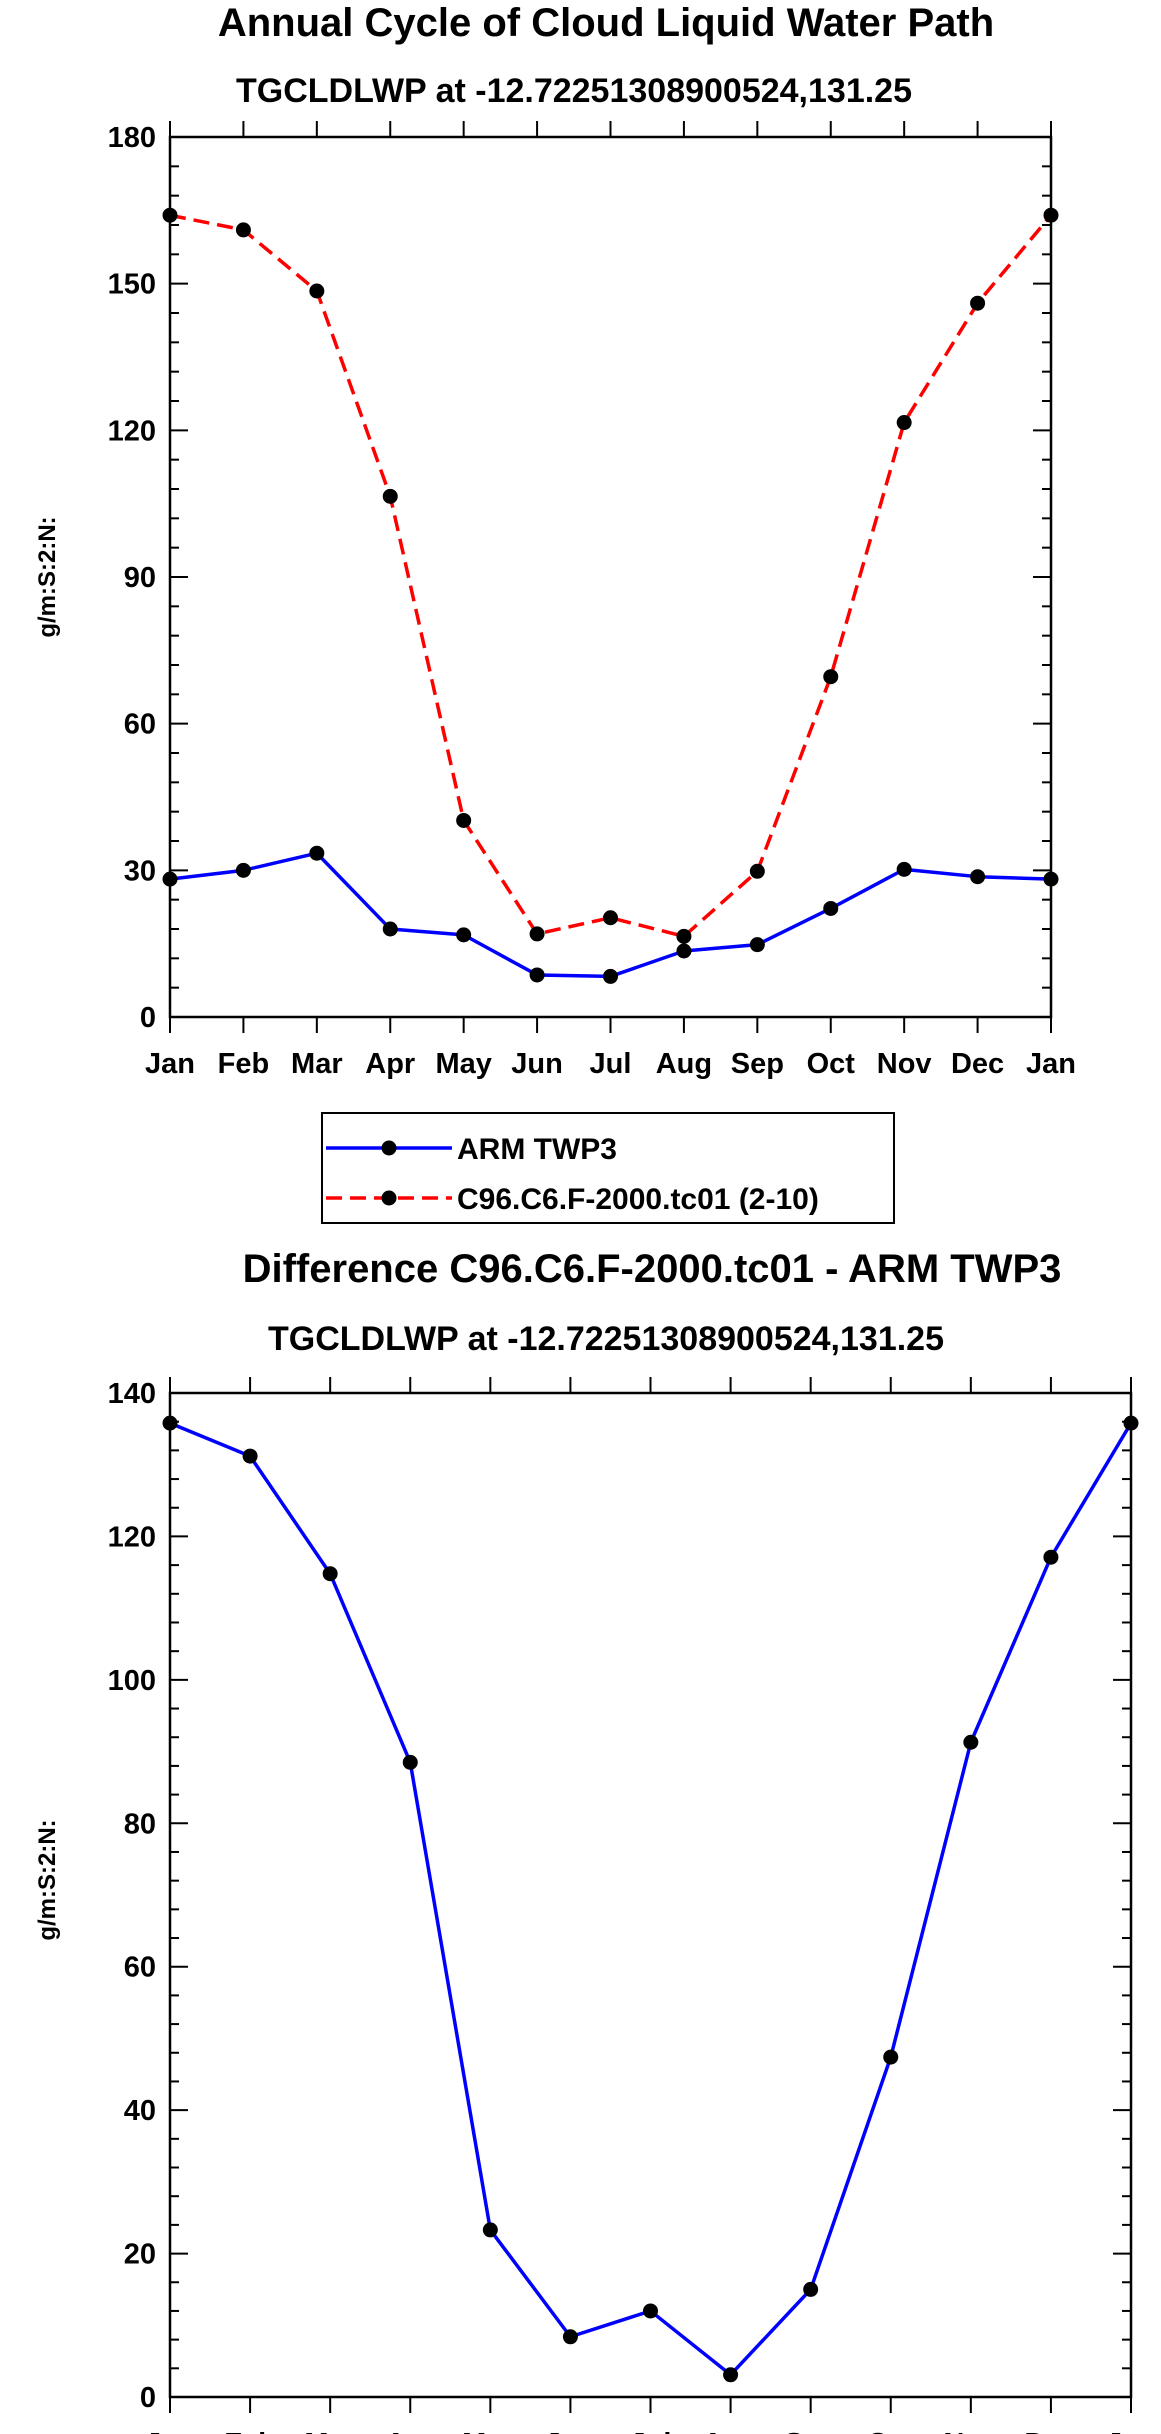  What do you see at coordinates (410, 2431) in the screenshot?
I see `chart2-x-tick-label: Apr` at bounding box center [410, 2431].